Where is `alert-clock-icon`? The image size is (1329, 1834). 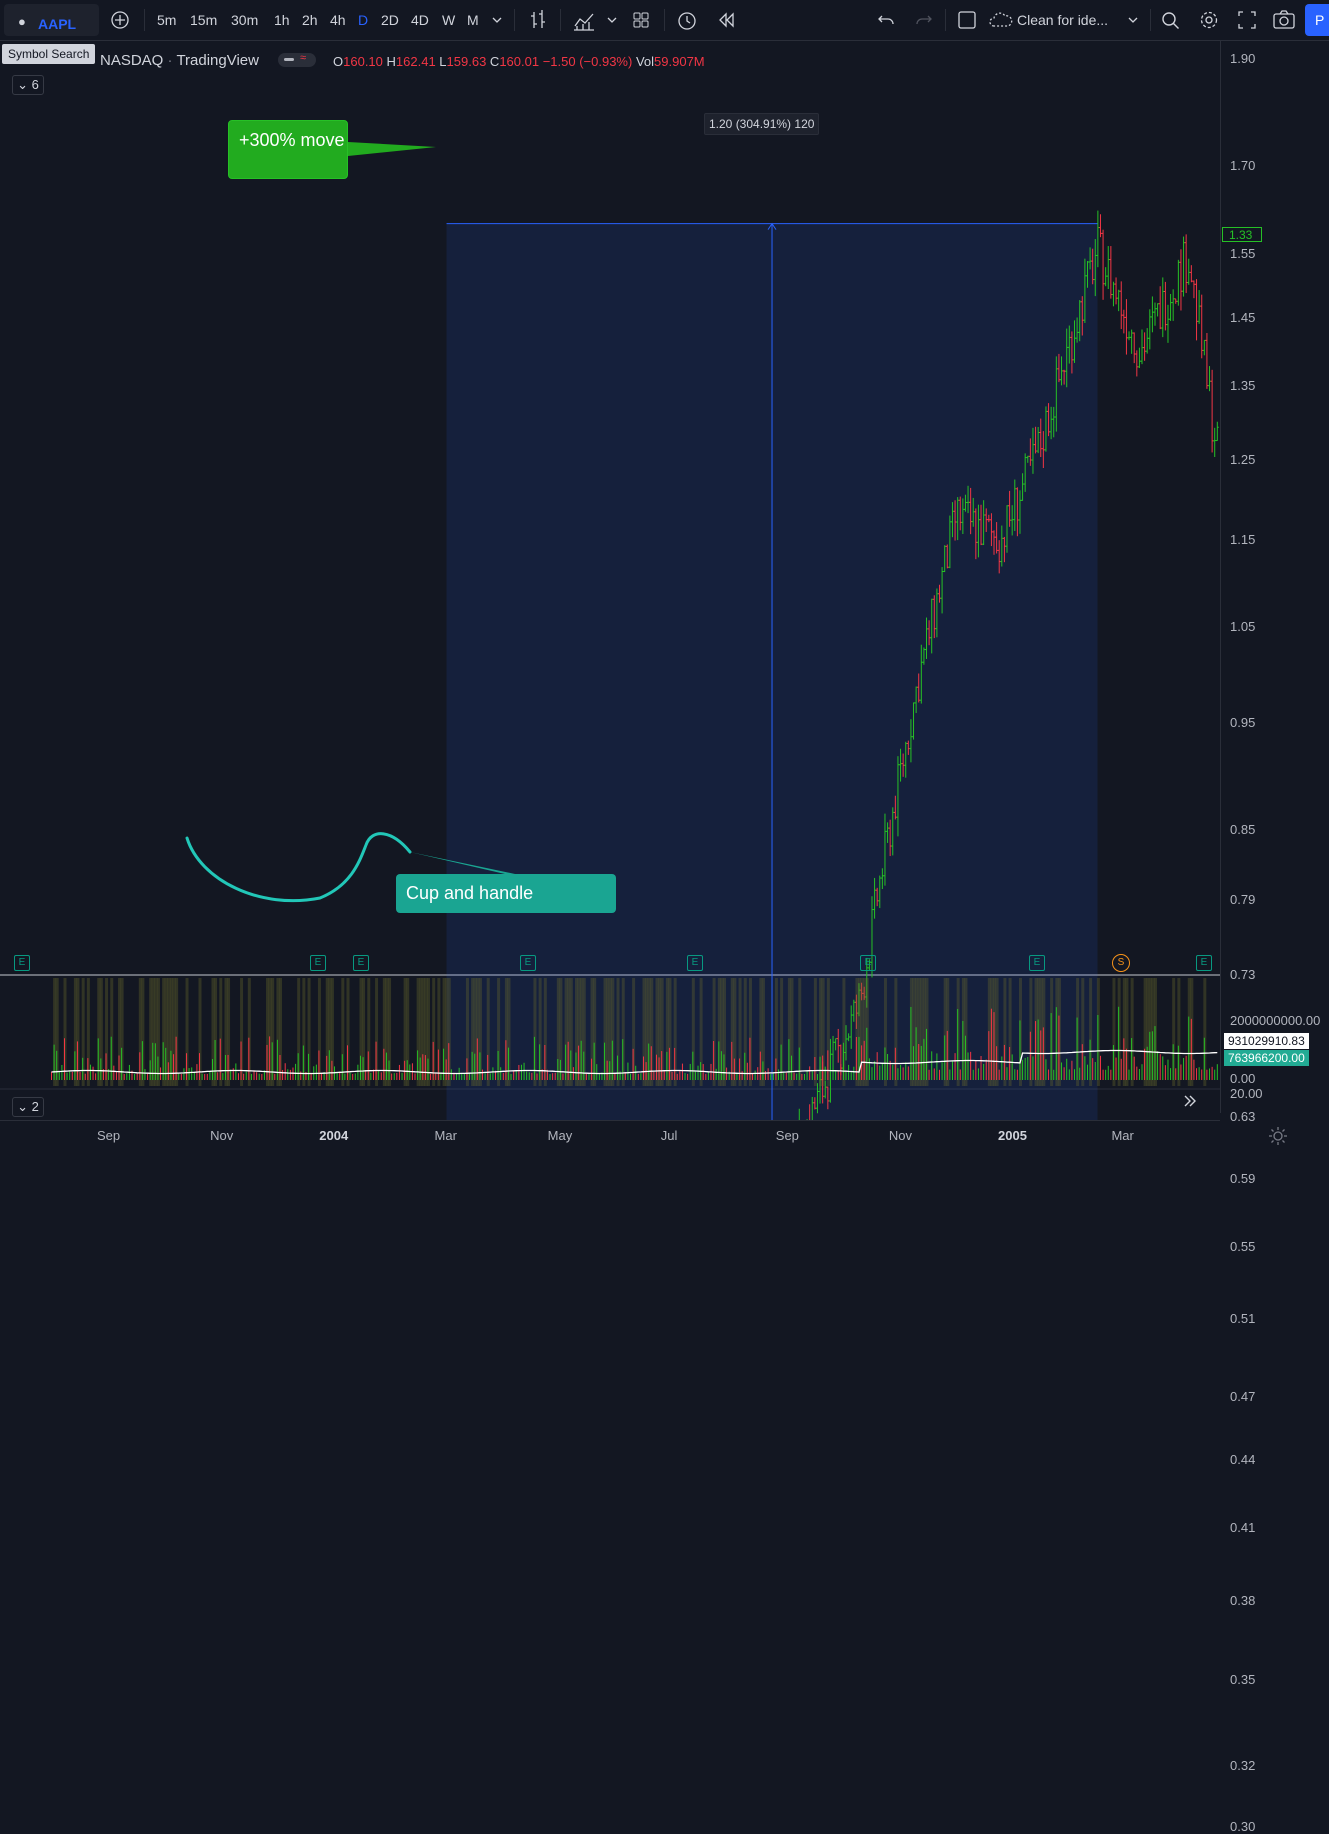
alert-clock-icon is located at coordinates (687, 20).